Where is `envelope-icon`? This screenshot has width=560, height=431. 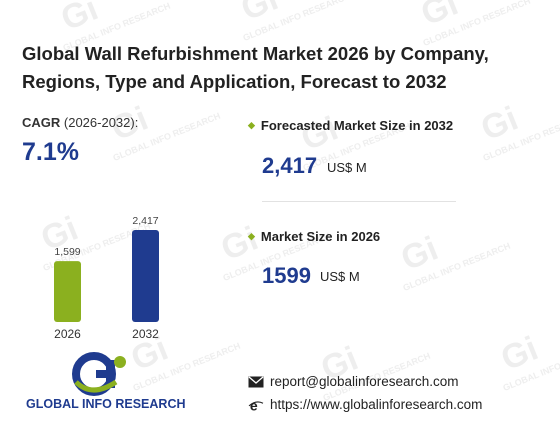 envelope-icon is located at coordinates (256, 381).